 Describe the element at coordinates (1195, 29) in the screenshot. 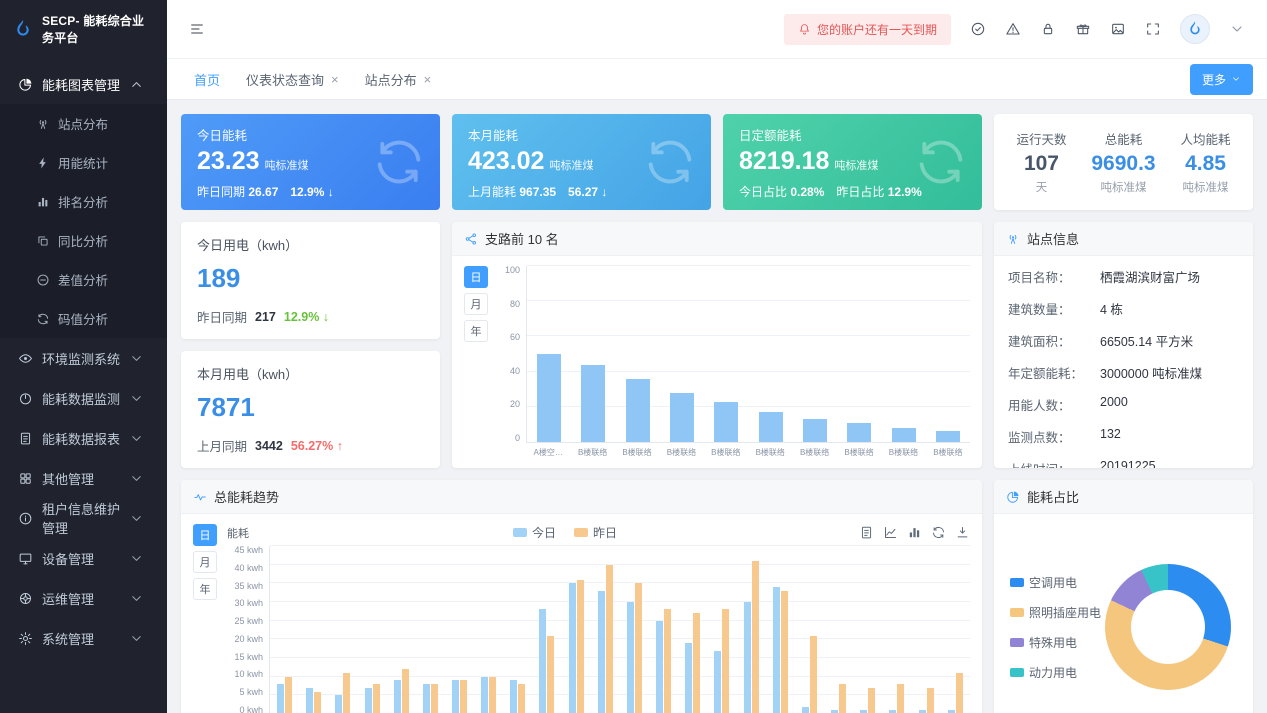

I see `avatar` at that location.